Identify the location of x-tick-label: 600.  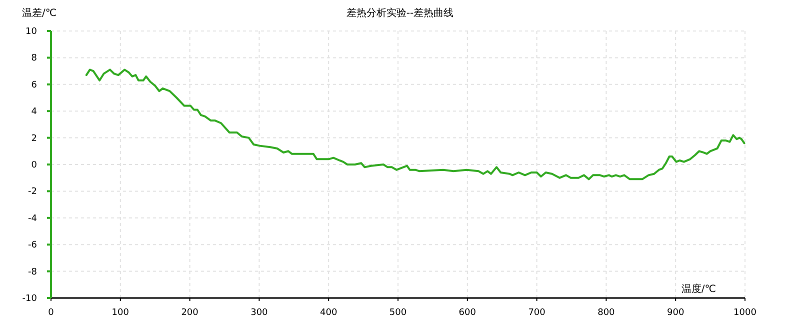
(467, 313).